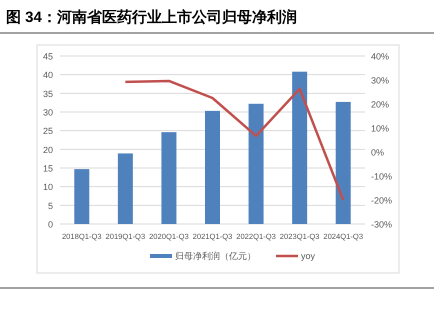 Image resolution: width=434 pixels, height=321 pixels. Describe the element at coordinates (380, 57) in the screenshot. I see `y2-tick-label: 40%` at that location.